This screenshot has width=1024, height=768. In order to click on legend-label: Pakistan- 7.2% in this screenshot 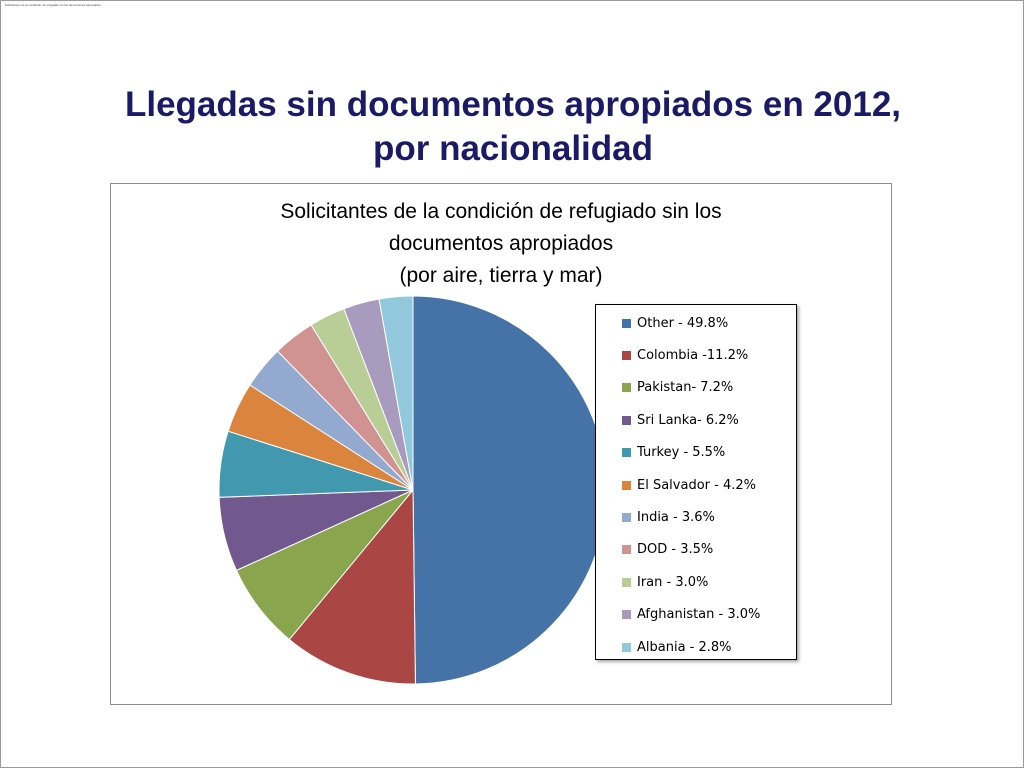, I will do `click(685, 388)`.